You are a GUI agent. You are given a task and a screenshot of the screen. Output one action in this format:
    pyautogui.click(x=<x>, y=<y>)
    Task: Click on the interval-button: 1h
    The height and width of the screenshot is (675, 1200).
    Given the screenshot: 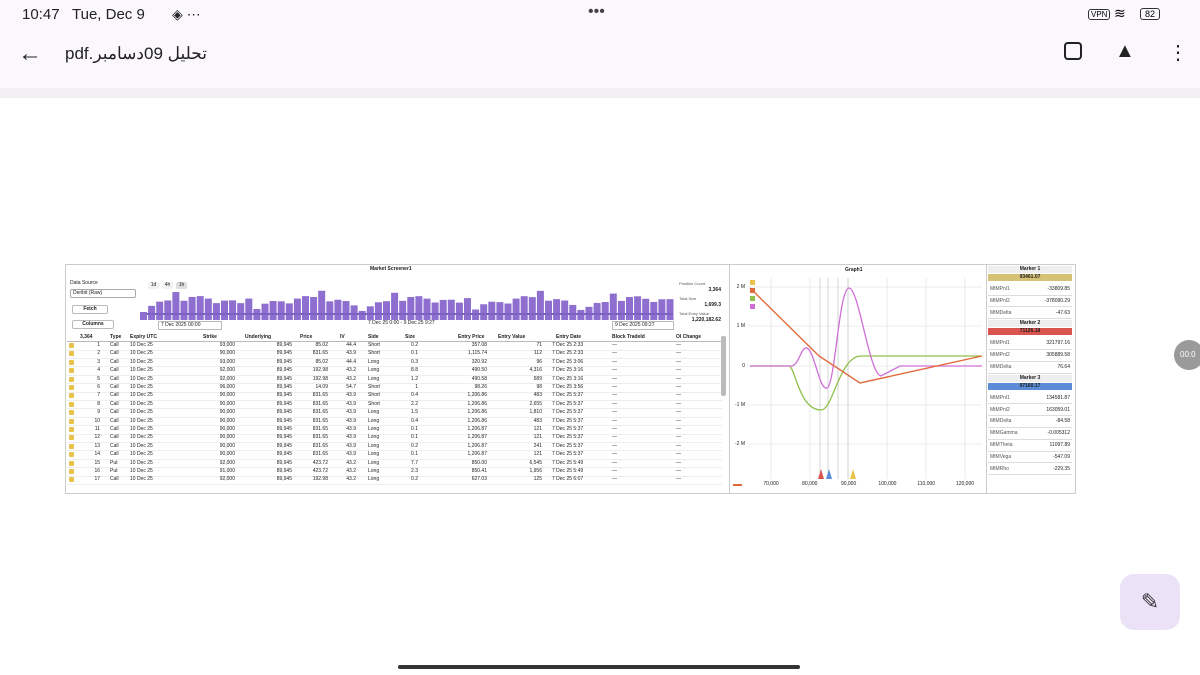 What is the action you would take?
    pyautogui.click(x=181, y=285)
    